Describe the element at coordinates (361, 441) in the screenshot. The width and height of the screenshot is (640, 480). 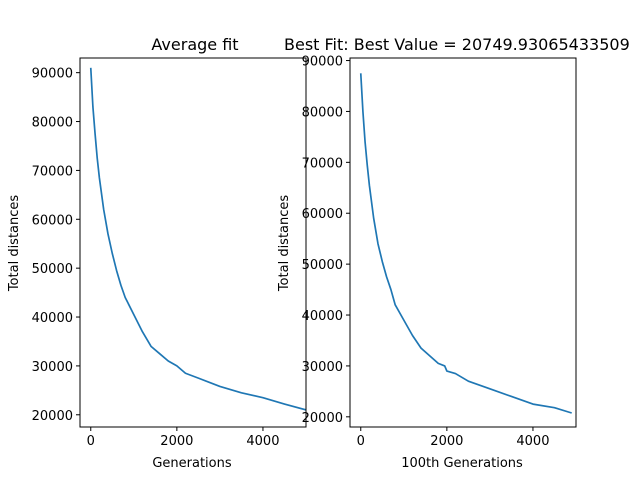
I see `best-fit-x-tick-label: 0` at that location.